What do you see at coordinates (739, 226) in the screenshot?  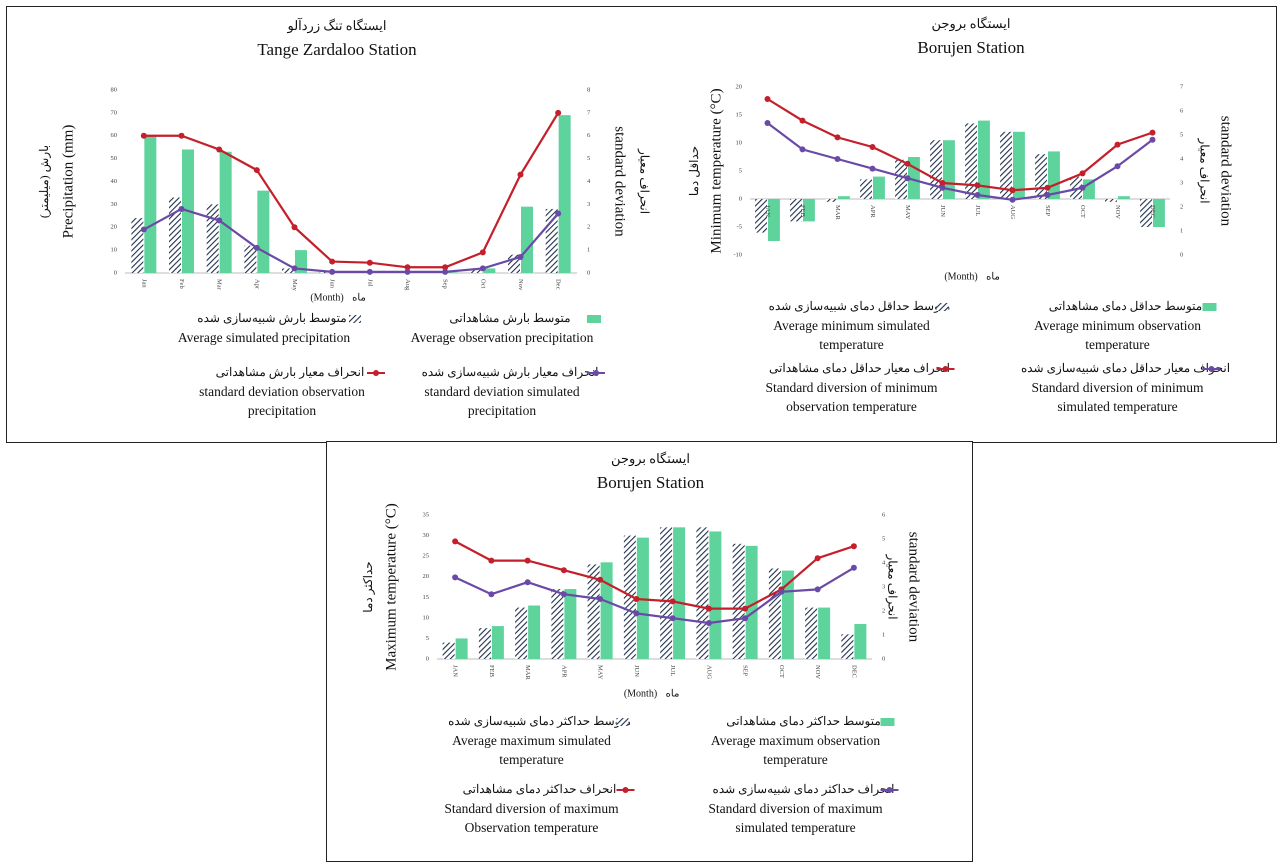 I see `y-tick-label: -5` at bounding box center [739, 226].